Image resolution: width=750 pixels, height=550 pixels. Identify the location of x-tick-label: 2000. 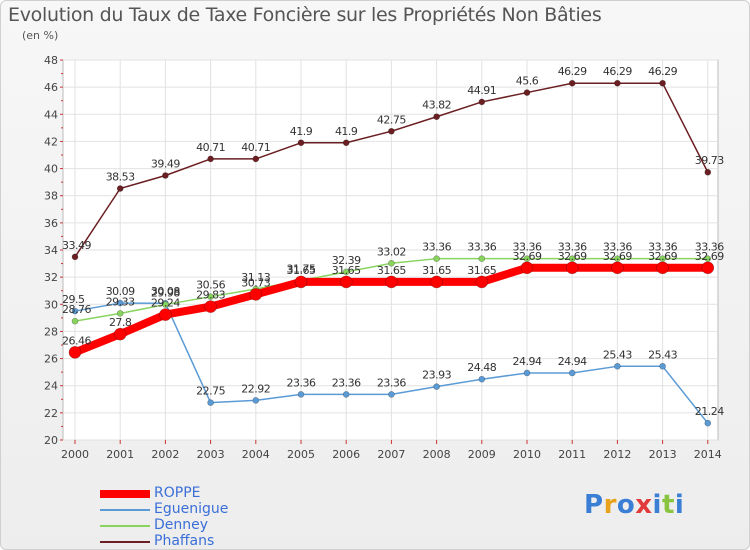
(75, 454).